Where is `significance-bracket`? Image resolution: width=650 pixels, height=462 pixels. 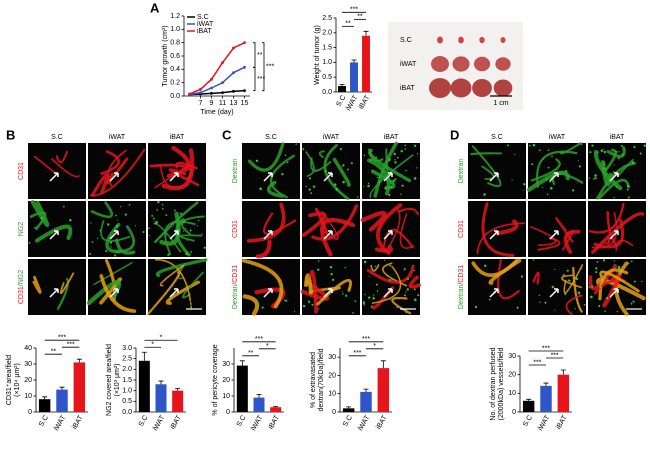
significance-bracket is located at coordinates (254, 55).